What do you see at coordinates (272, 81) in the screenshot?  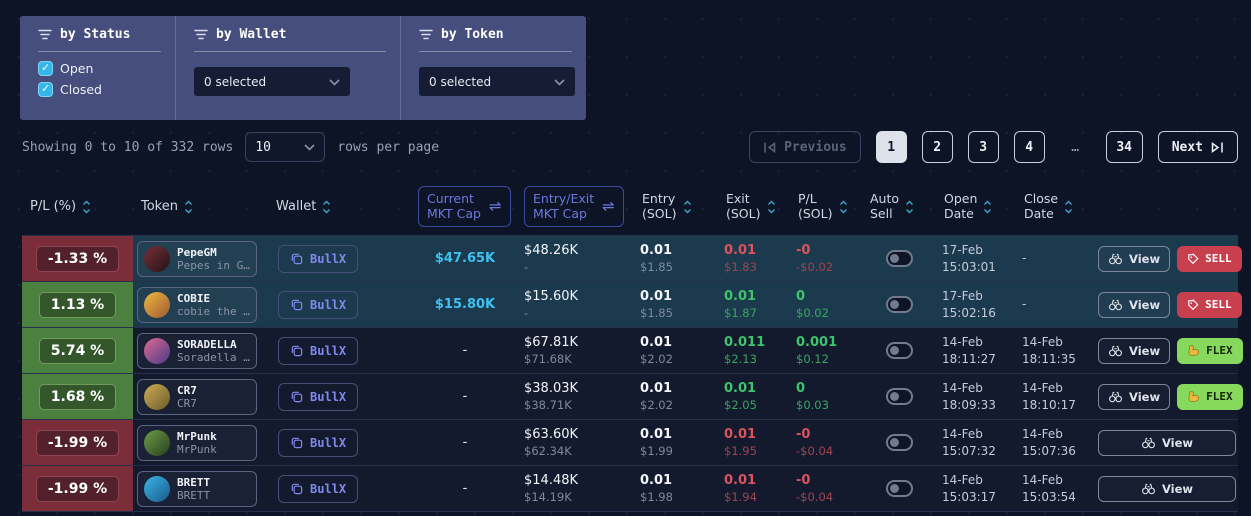 I see `wallet-filter-dropdown: 0 selected` at bounding box center [272, 81].